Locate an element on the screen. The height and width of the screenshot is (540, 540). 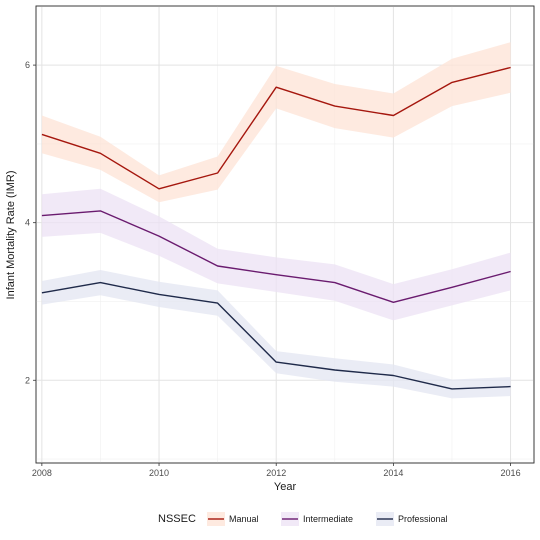
series-line-intermediate is located at coordinates (276, 256).